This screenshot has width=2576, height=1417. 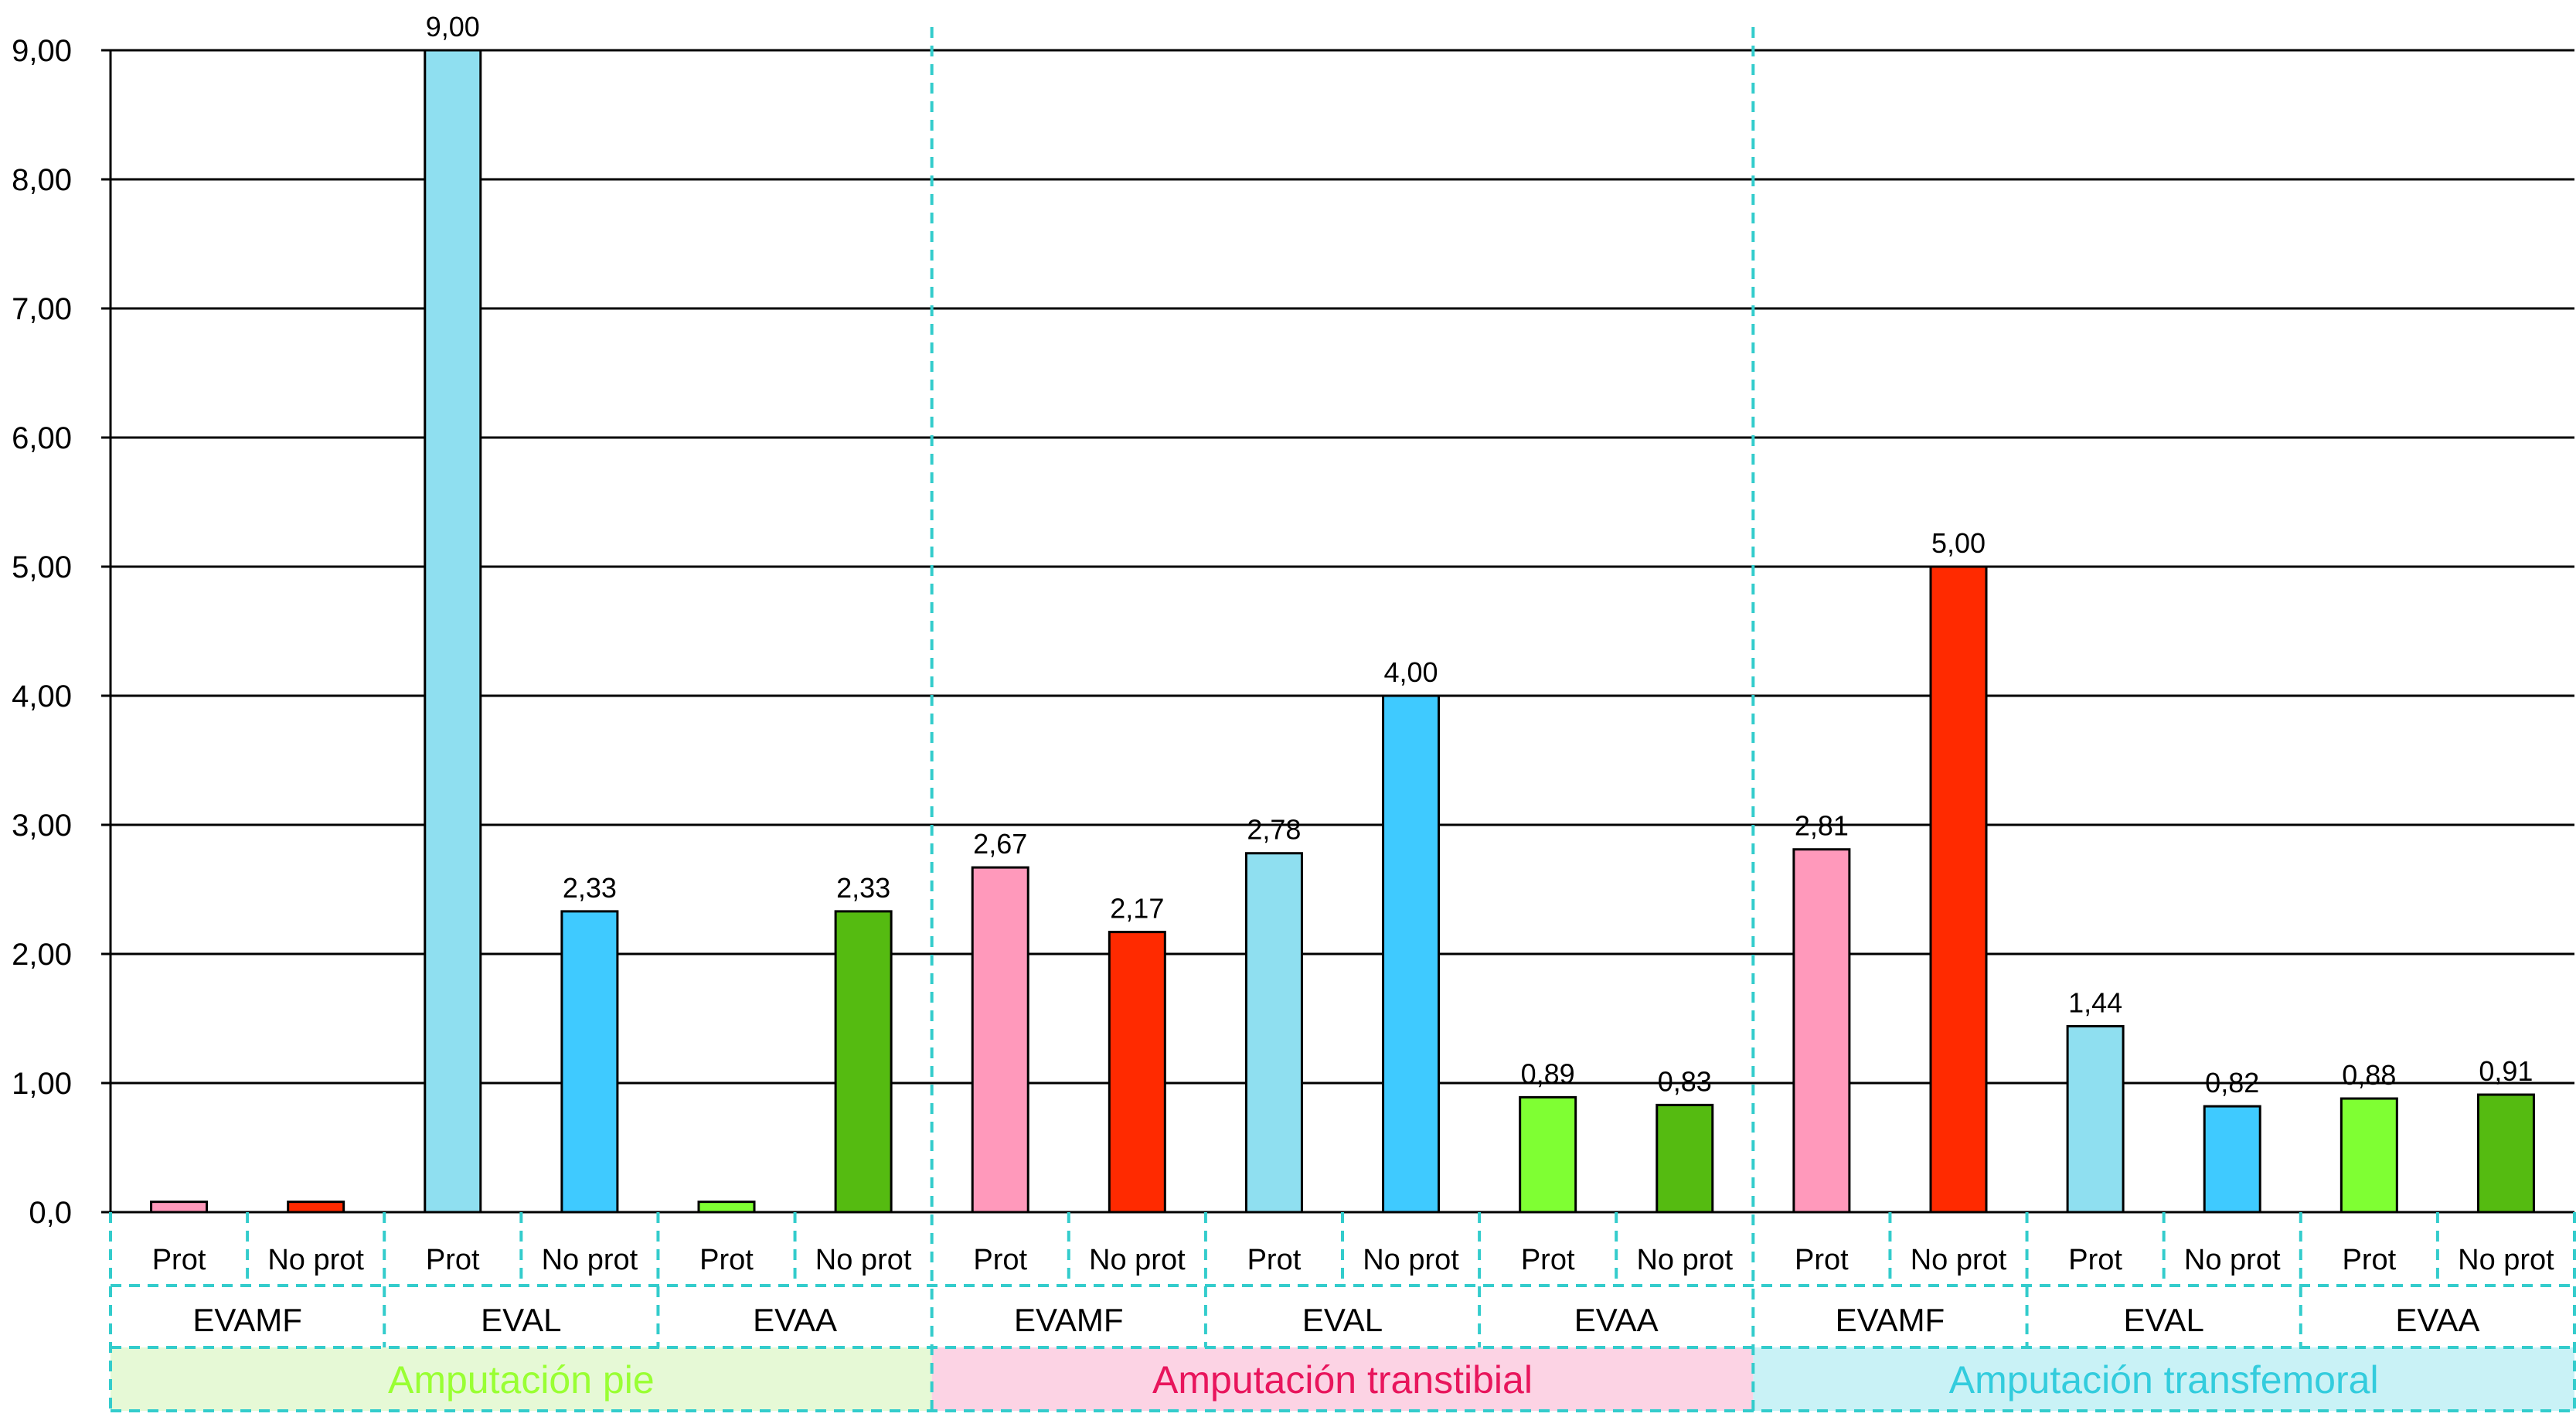 I want to click on y-tick-label: 0,0, so click(x=51, y=1213).